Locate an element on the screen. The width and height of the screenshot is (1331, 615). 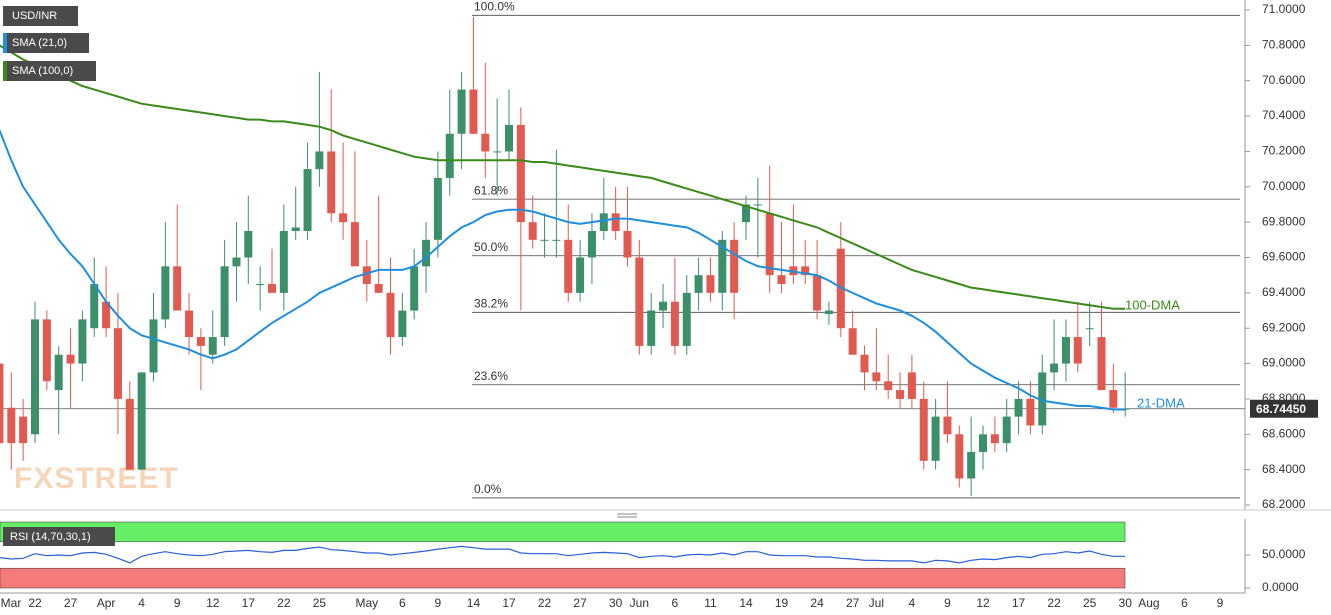
x-tick-label: 14 is located at coordinates (474, 603).